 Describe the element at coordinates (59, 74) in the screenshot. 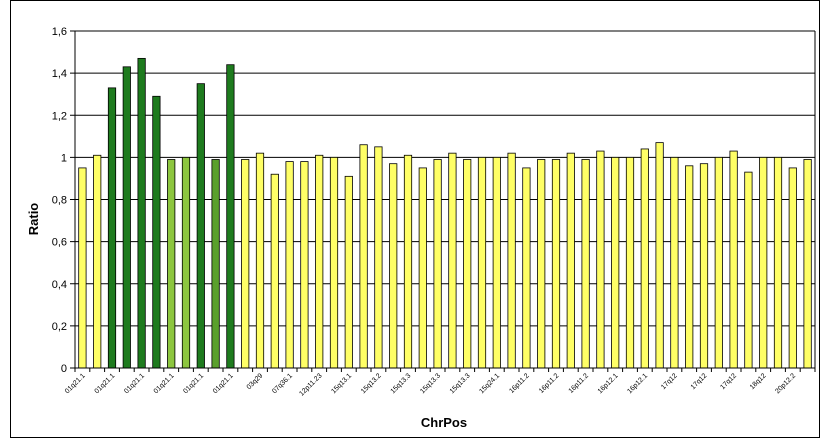

I see `y-tick-label: 1,4` at that location.